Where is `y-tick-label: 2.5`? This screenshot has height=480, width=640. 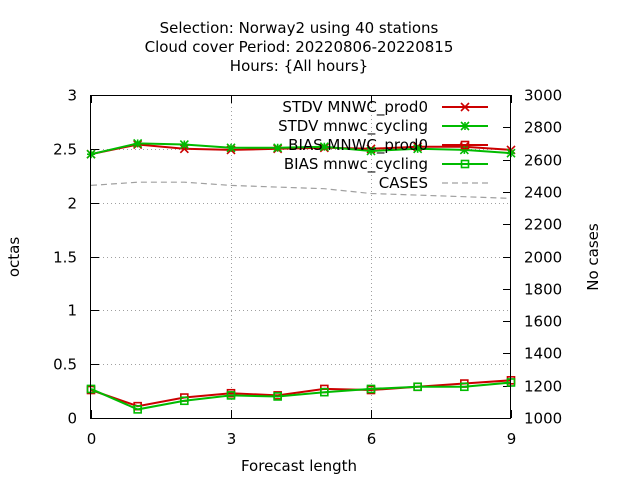
y-tick-label: 2.5 is located at coordinates (65, 150).